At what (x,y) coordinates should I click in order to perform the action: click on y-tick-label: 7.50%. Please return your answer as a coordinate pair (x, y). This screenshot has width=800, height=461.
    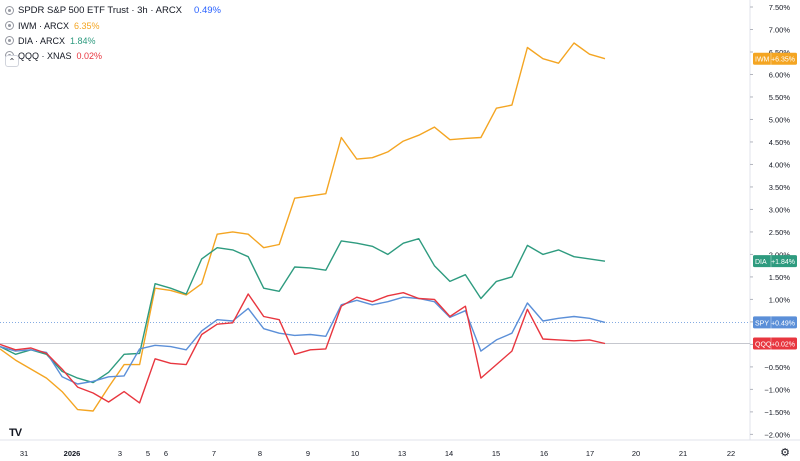
    Looking at the image, I should click on (780, 7).